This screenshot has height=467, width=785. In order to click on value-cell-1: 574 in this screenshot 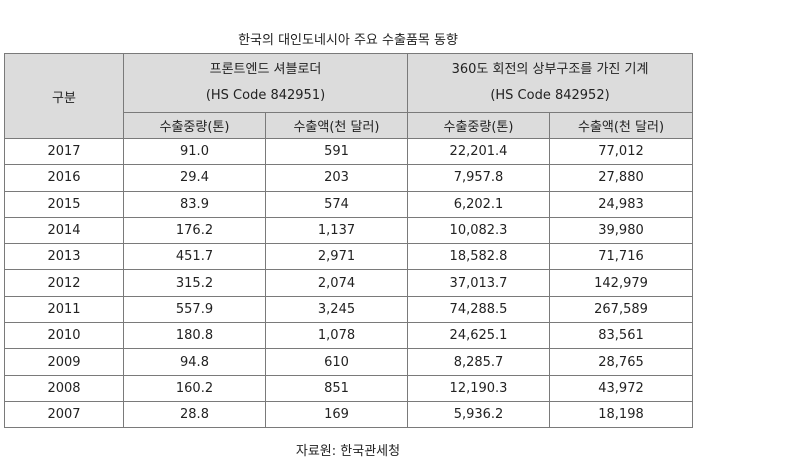, I will do `click(336, 204)`.